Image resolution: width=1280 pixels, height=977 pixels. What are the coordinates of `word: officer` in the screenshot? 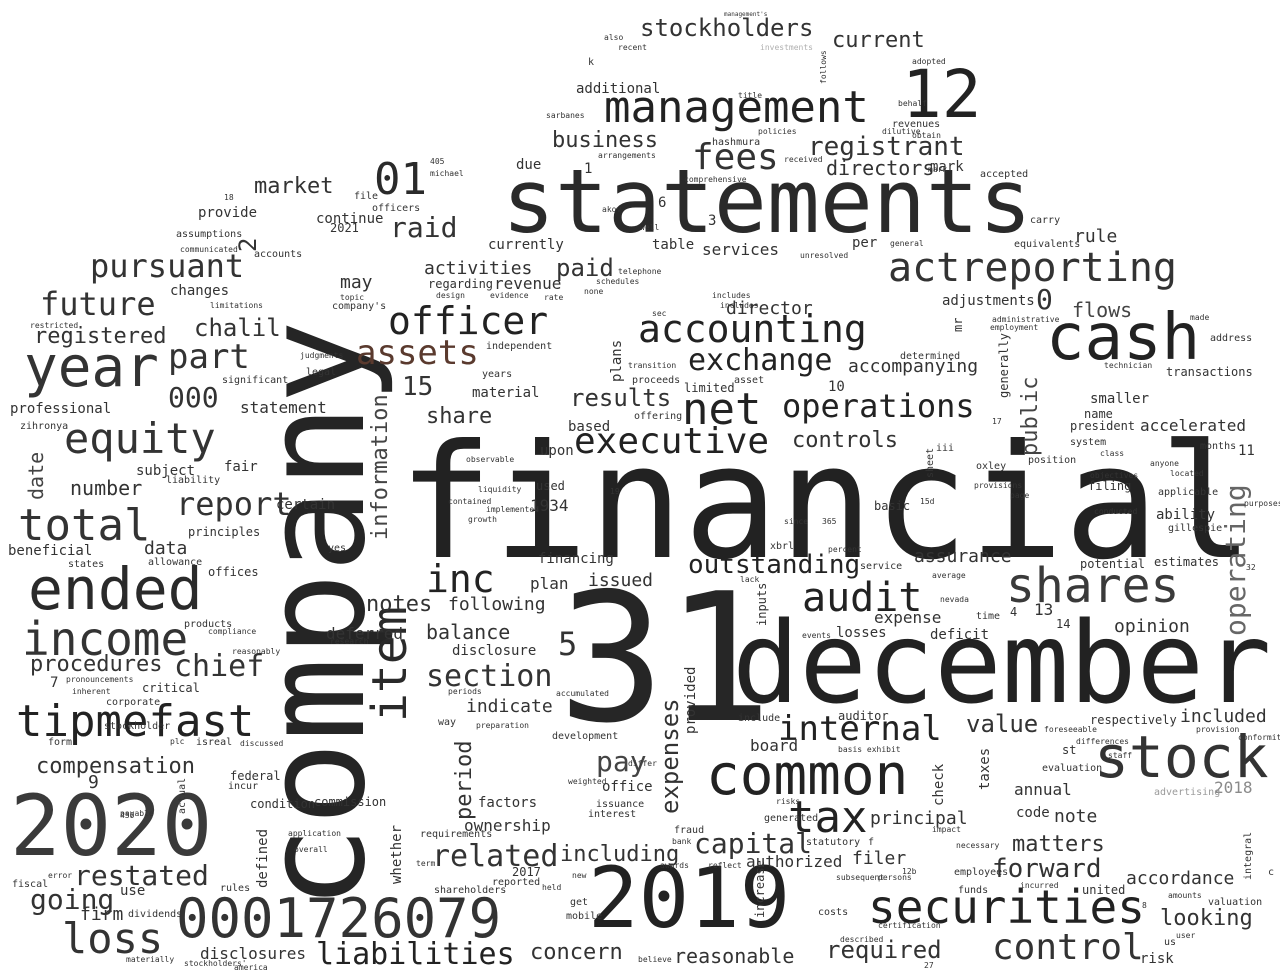 It's located at (468, 321).